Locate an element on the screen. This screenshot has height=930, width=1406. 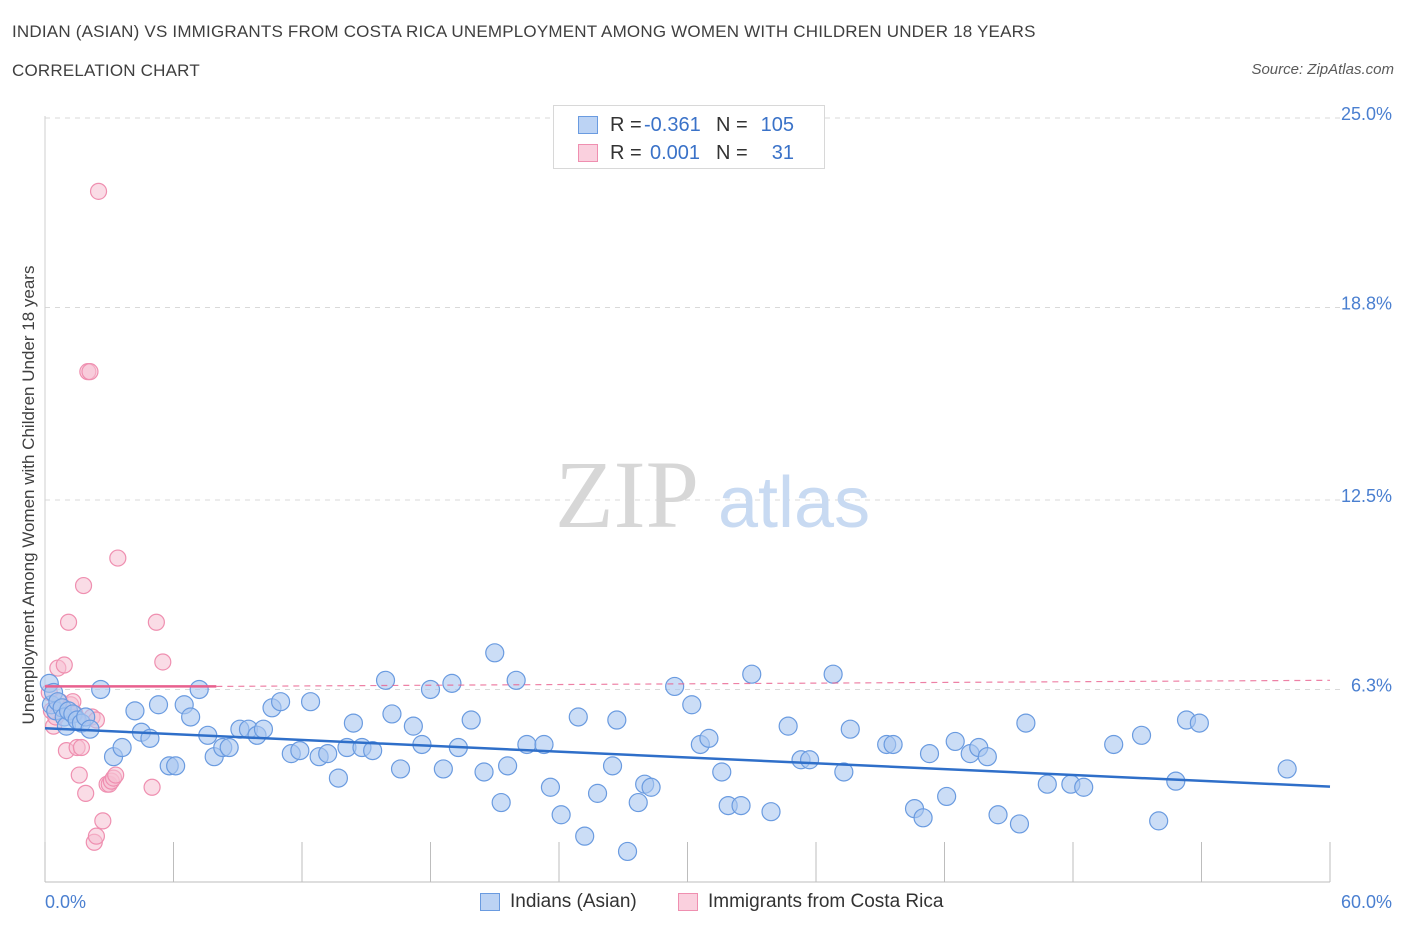
indians-trend-line is located at coordinates (687, 757).